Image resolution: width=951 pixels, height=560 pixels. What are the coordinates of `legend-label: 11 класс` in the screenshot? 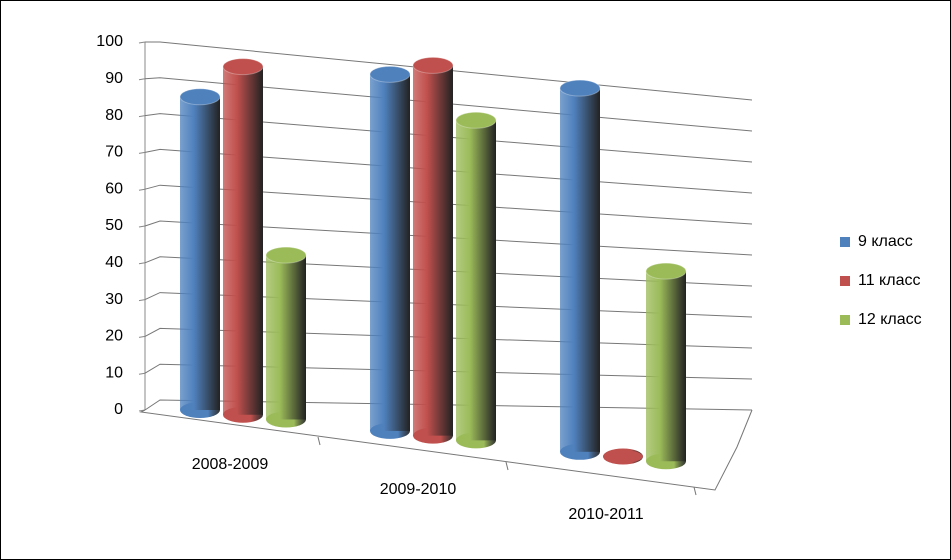 It's located at (889, 280).